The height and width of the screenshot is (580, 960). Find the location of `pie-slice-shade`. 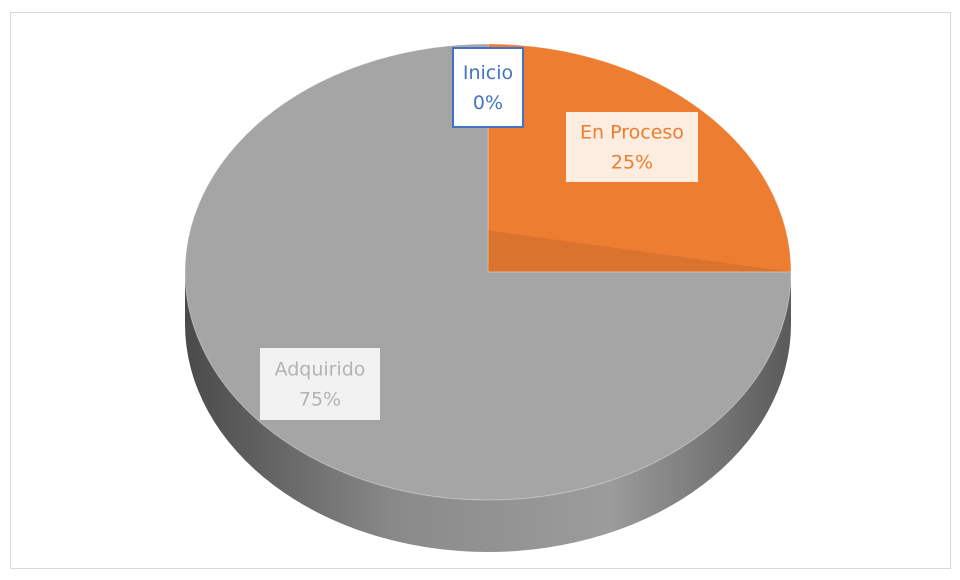

pie-slice-shade is located at coordinates (639, 251).